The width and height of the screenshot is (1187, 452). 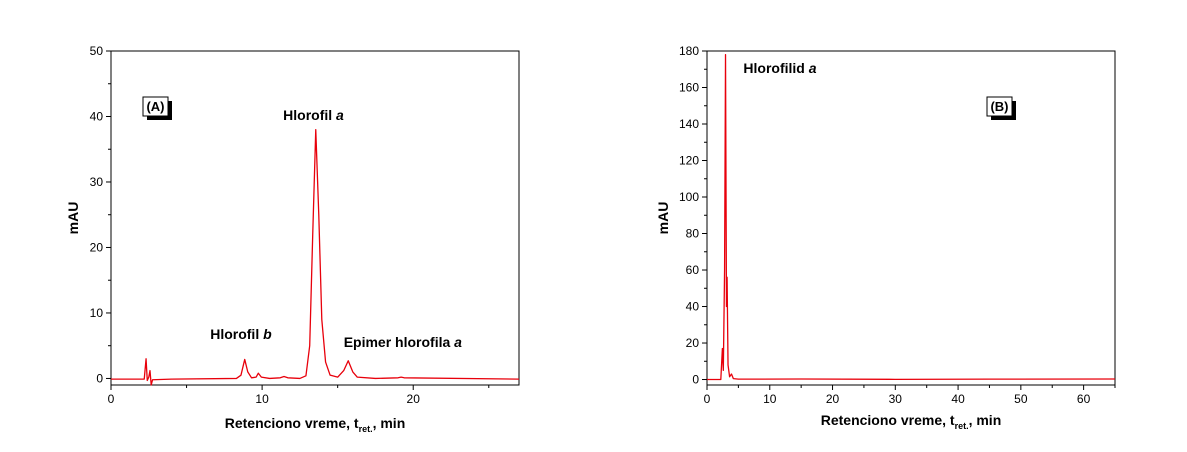 What do you see at coordinates (896, 399) in the screenshot?
I see `x-tick-label: 30` at bounding box center [896, 399].